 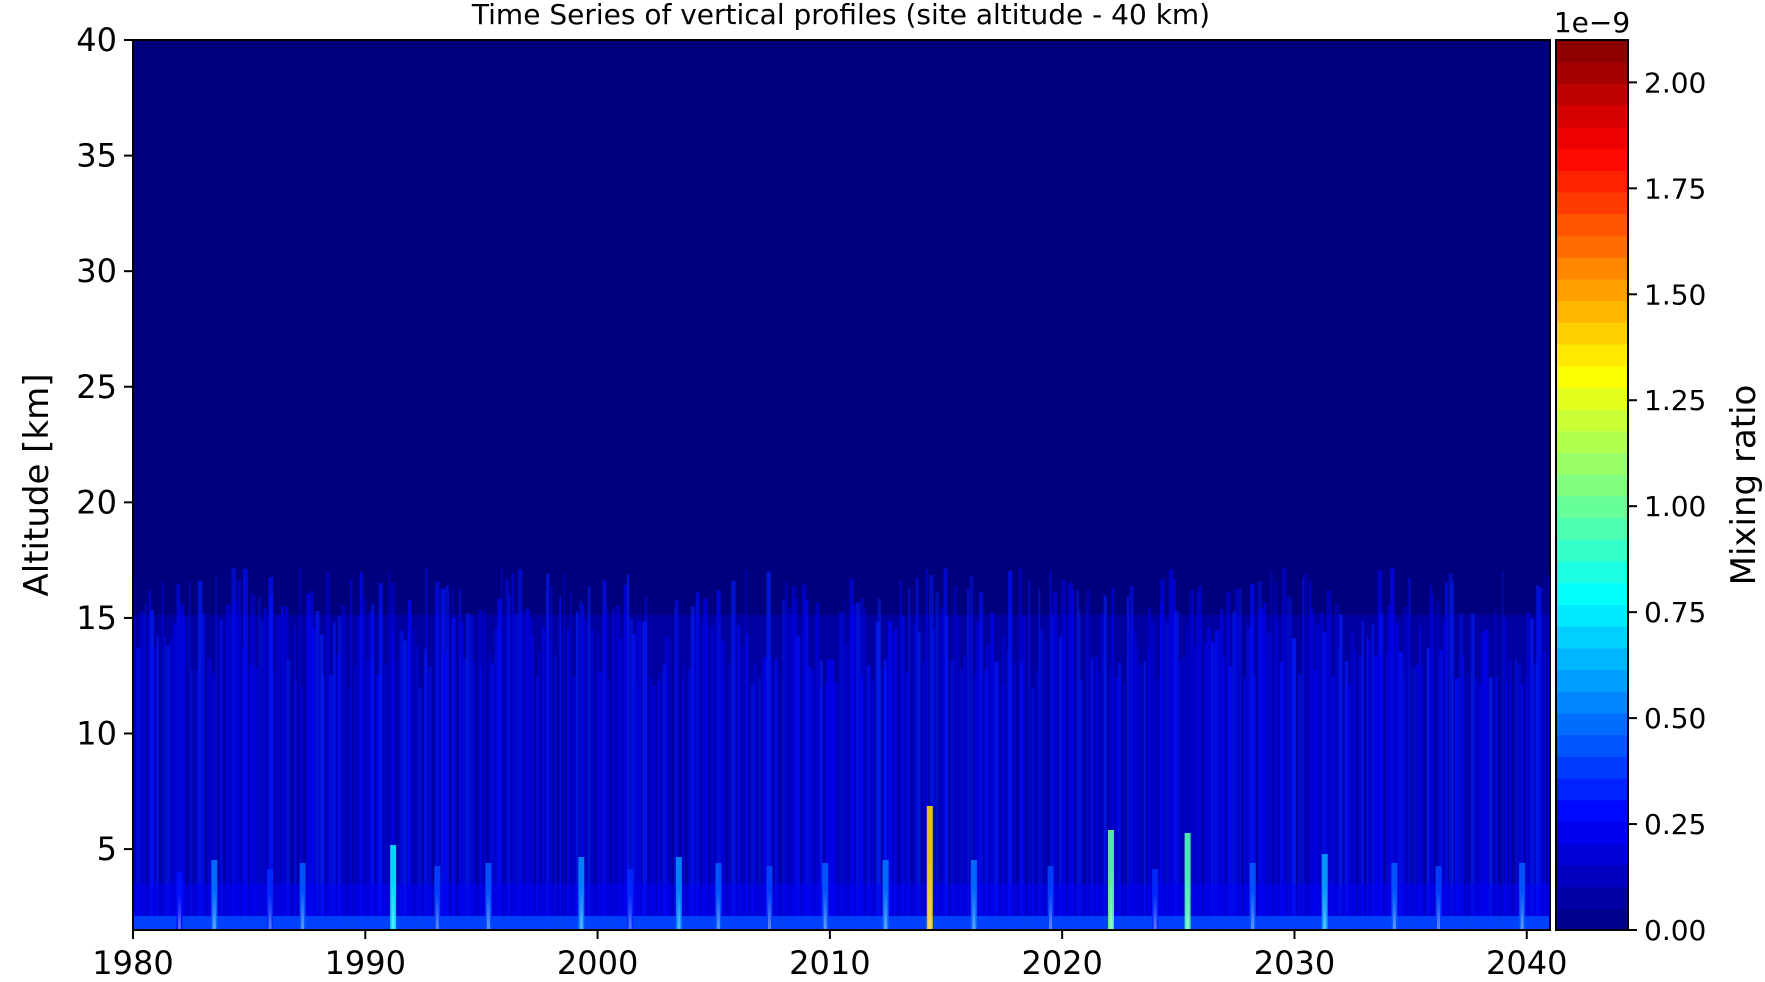 I want to click on x-tick-label: 1980, so click(x=132, y=963).